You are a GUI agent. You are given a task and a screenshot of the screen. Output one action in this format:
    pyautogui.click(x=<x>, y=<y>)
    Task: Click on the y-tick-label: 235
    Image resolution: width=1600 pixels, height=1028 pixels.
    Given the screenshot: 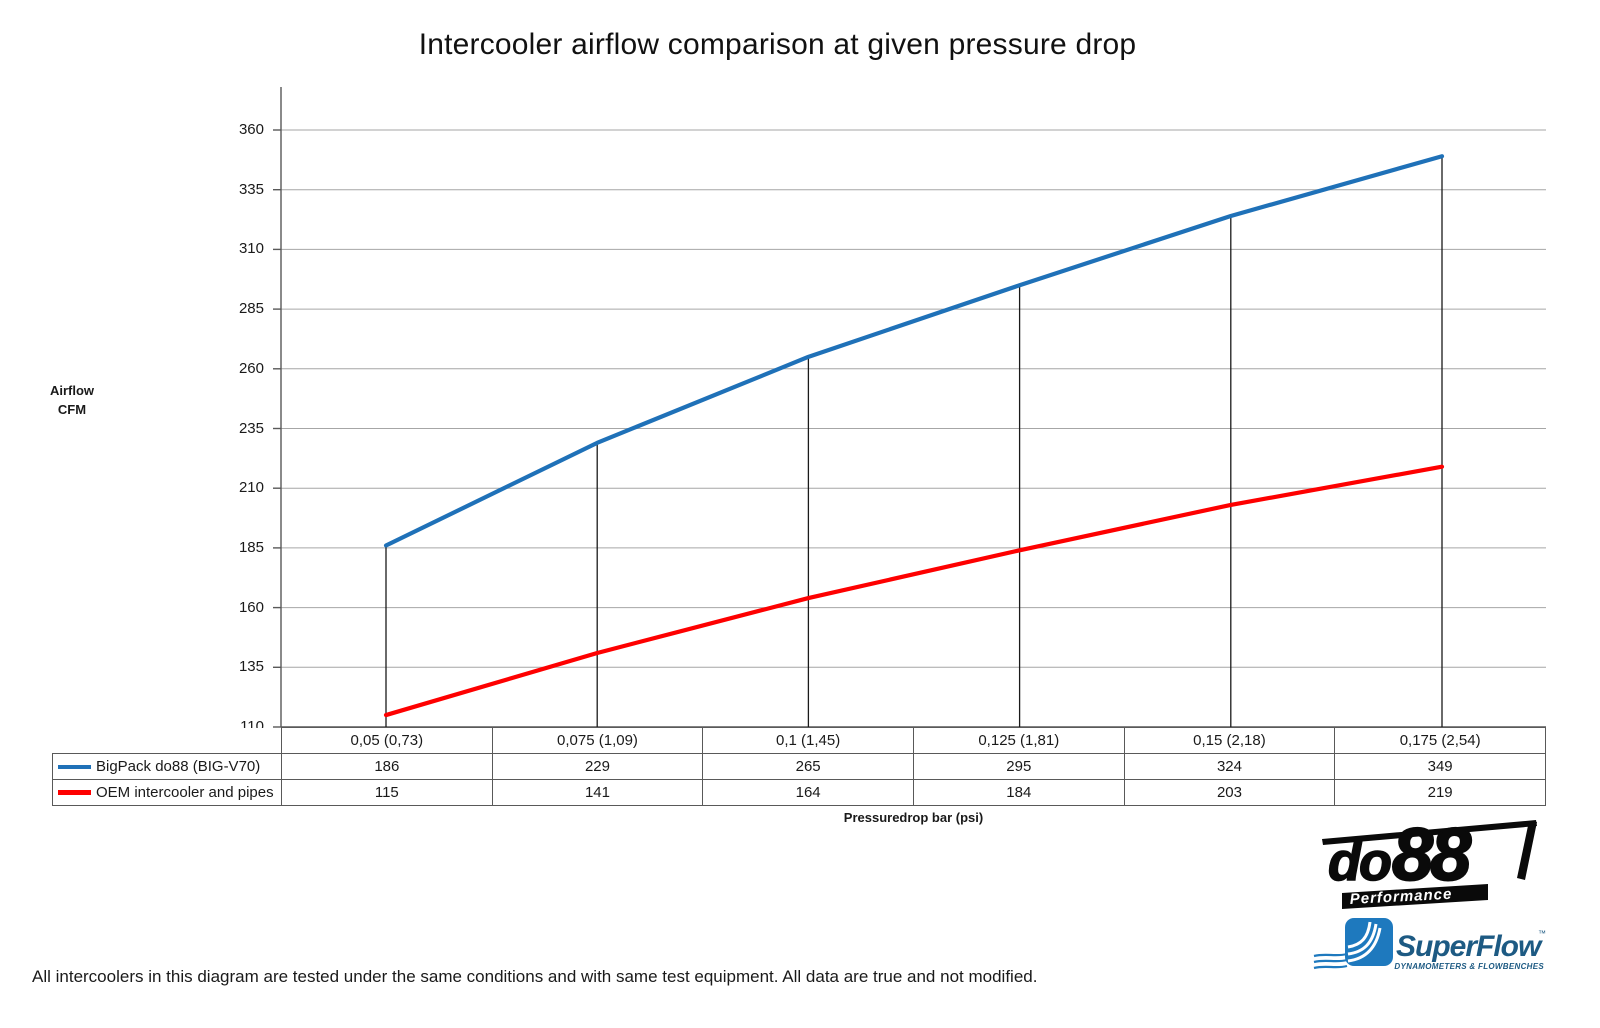 What is the action you would take?
    pyautogui.click(x=251, y=428)
    